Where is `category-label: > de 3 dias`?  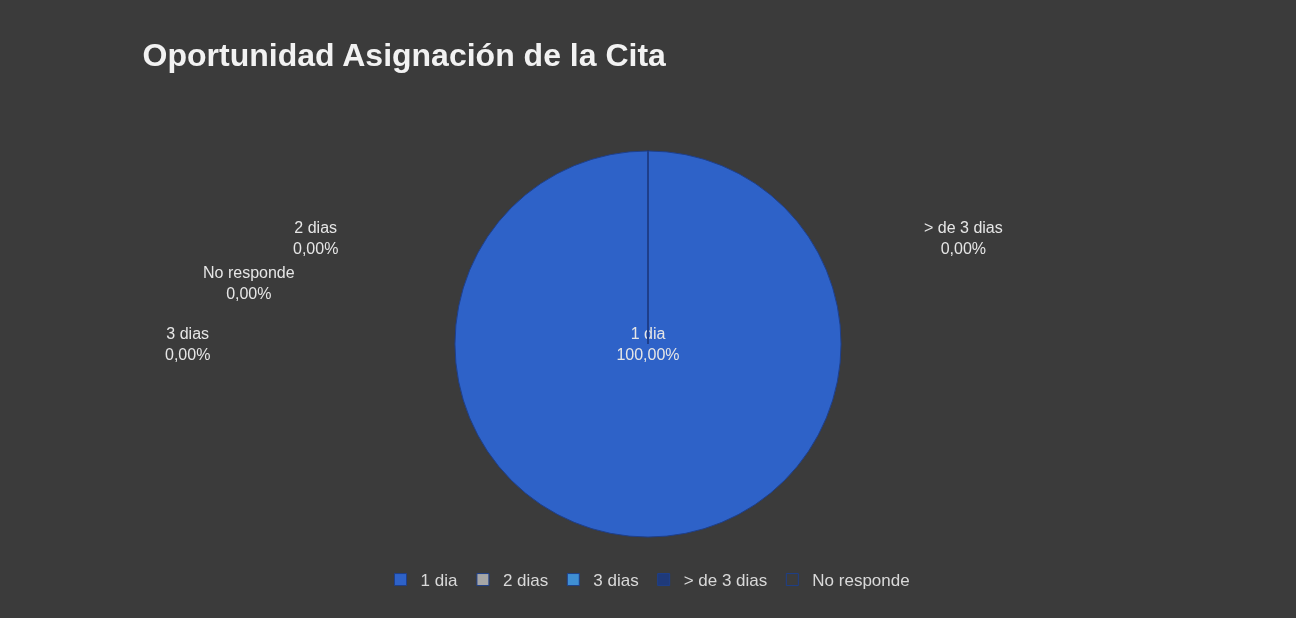 category-label: > de 3 dias is located at coordinates (963, 227).